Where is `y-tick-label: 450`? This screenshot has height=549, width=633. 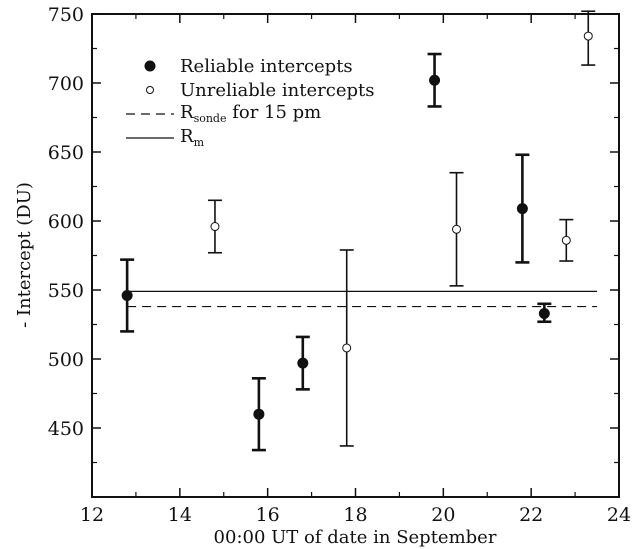
y-tick-label: 450 is located at coordinates (66, 429).